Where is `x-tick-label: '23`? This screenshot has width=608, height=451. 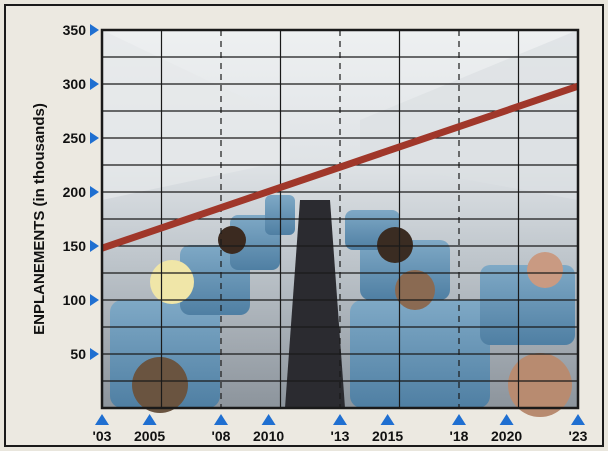
x-tick-label: '23 is located at coordinates (578, 436).